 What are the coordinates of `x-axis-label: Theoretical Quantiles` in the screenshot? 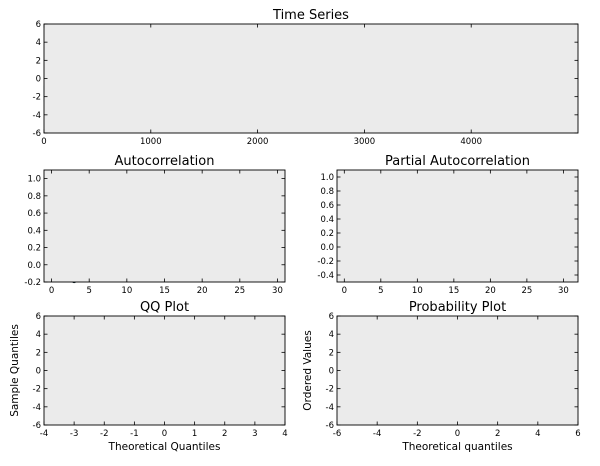 It's located at (164, 447).